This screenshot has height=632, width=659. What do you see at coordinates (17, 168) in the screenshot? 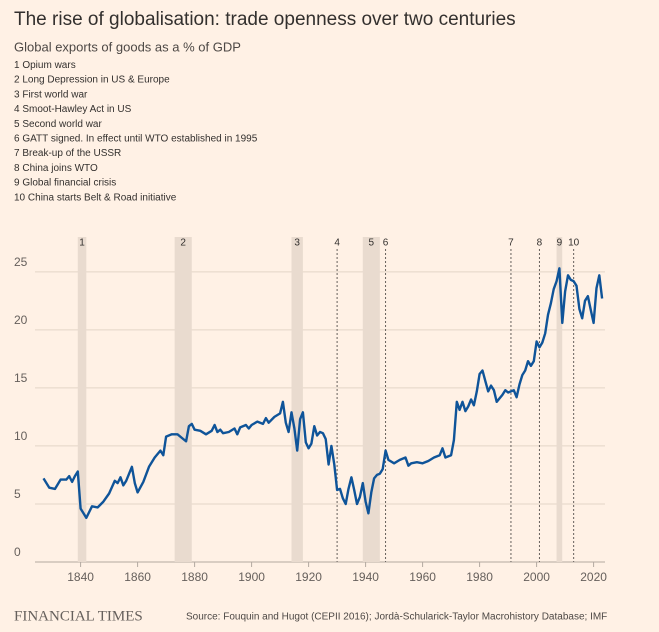
I see `event-number: 8` at bounding box center [17, 168].